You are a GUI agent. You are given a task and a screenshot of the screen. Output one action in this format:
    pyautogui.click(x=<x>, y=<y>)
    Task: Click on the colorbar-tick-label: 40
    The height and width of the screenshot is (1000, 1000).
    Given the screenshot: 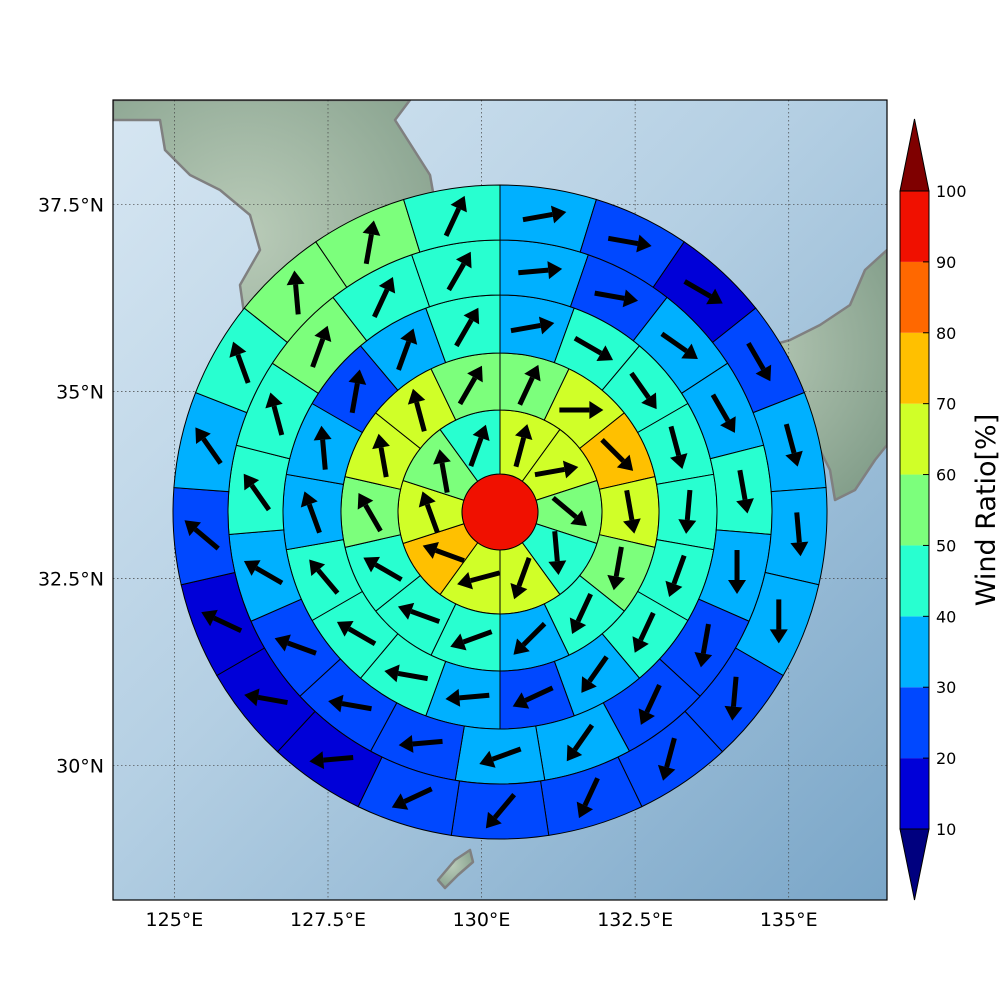 What is the action you would take?
    pyautogui.click(x=946, y=616)
    